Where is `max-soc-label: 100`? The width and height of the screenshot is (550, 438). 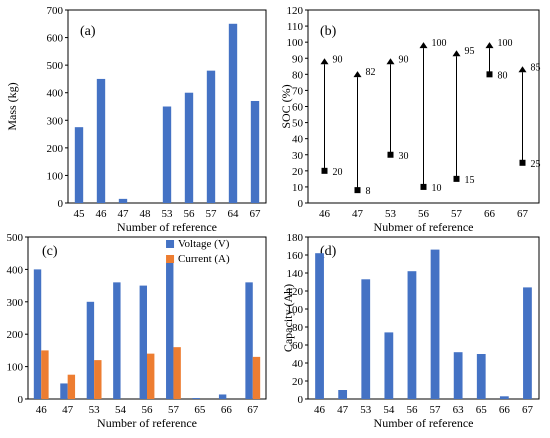 max-soc-label: 100 is located at coordinates (505, 43).